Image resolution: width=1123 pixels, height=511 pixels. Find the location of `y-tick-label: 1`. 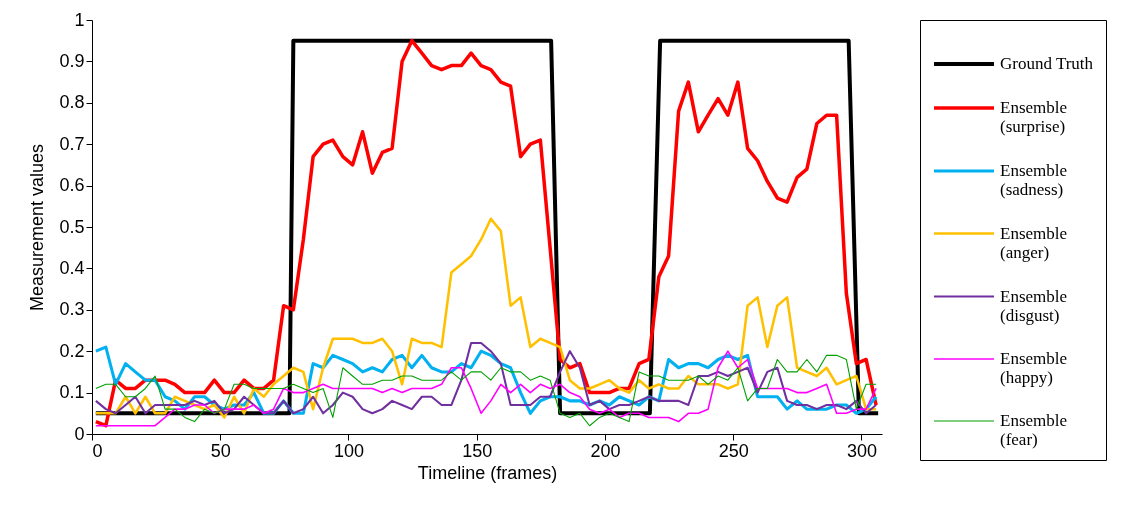

y-tick-label: 1 is located at coordinates (79, 19).